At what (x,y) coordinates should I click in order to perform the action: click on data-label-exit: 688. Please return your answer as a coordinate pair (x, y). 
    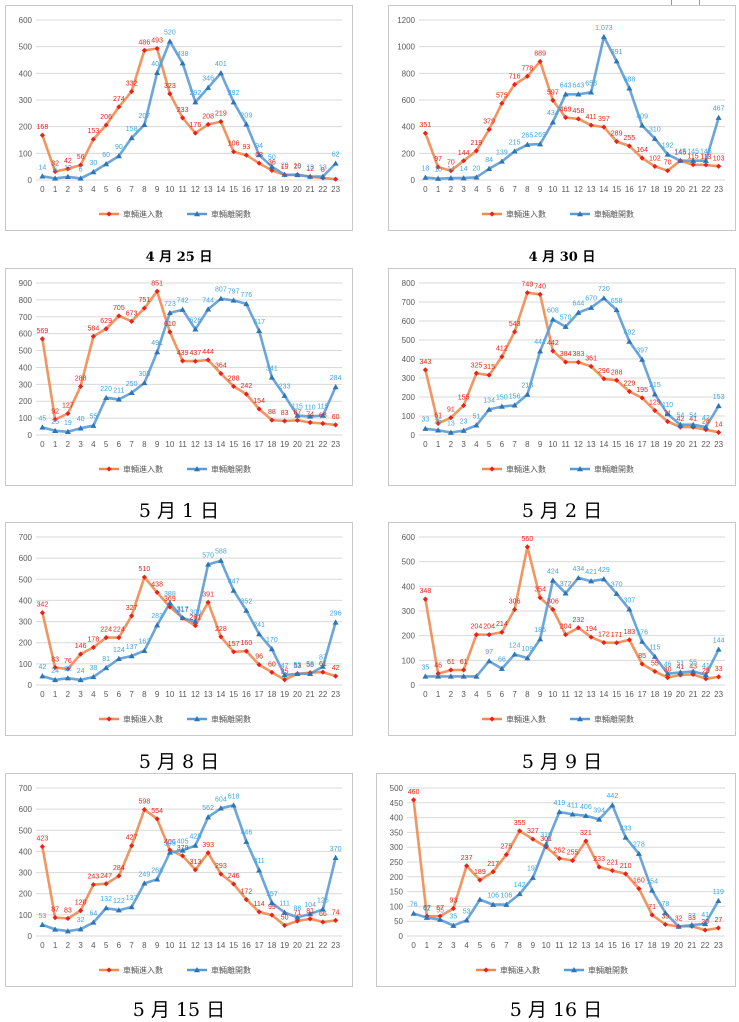
    Looking at the image, I should click on (630, 79).